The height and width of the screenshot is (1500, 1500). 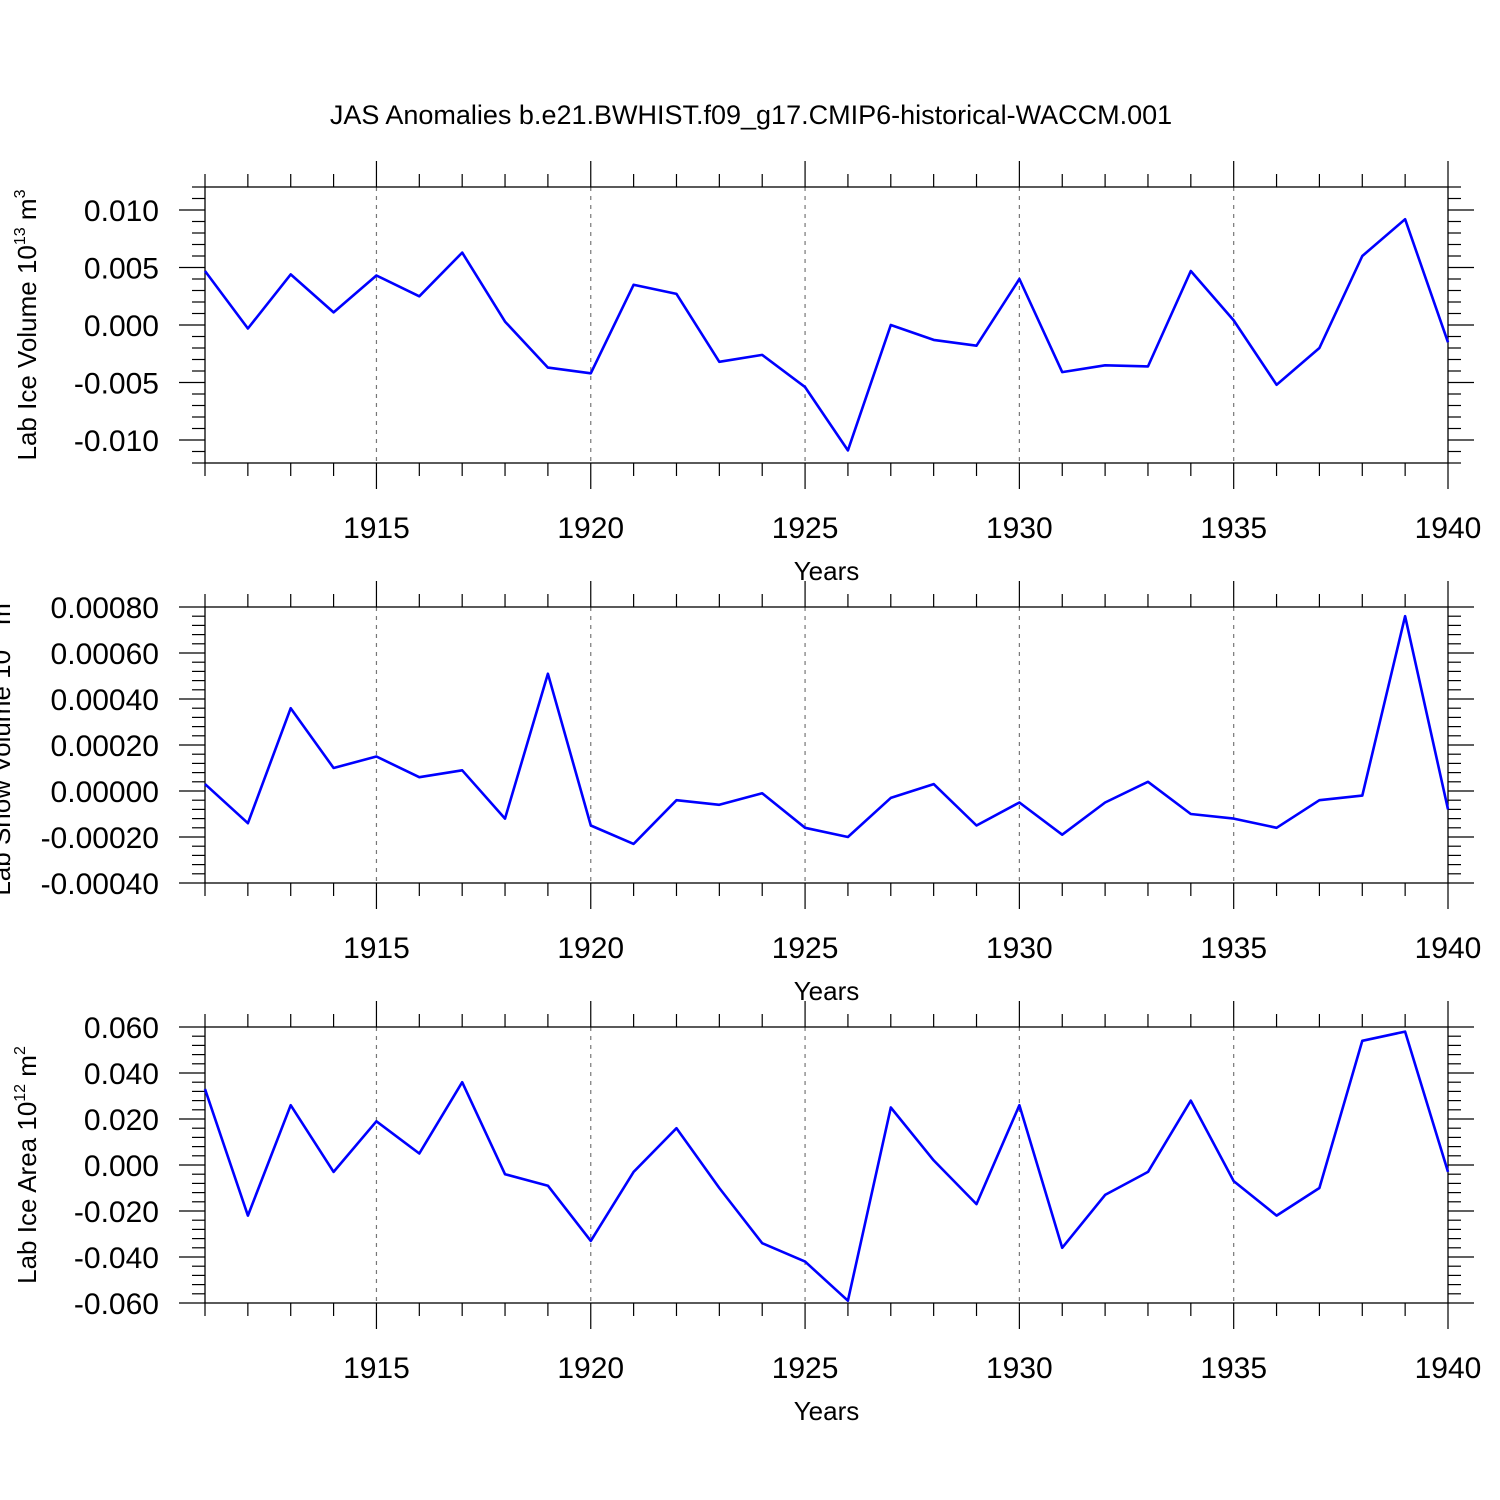 What do you see at coordinates (20, 1050) in the screenshot?
I see `y-axis-label-unit-exponent: 2` at bounding box center [20, 1050].